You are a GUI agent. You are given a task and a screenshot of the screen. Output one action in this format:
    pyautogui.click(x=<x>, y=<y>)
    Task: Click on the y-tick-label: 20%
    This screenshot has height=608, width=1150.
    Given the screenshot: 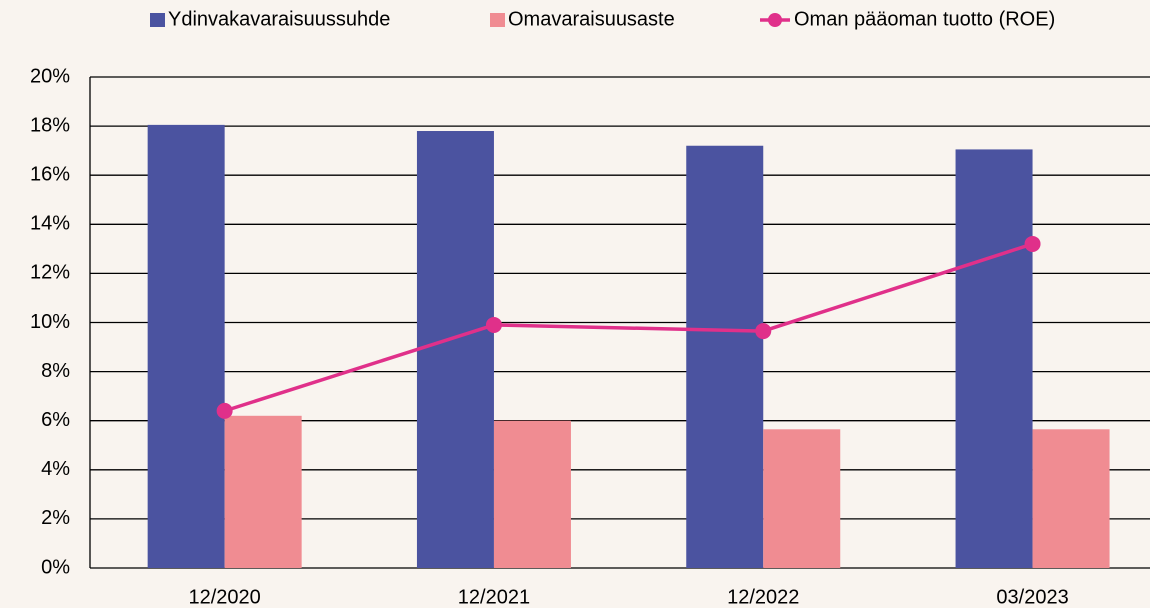 What is the action you would take?
    pyautogui.click(x=50, y=76)
    